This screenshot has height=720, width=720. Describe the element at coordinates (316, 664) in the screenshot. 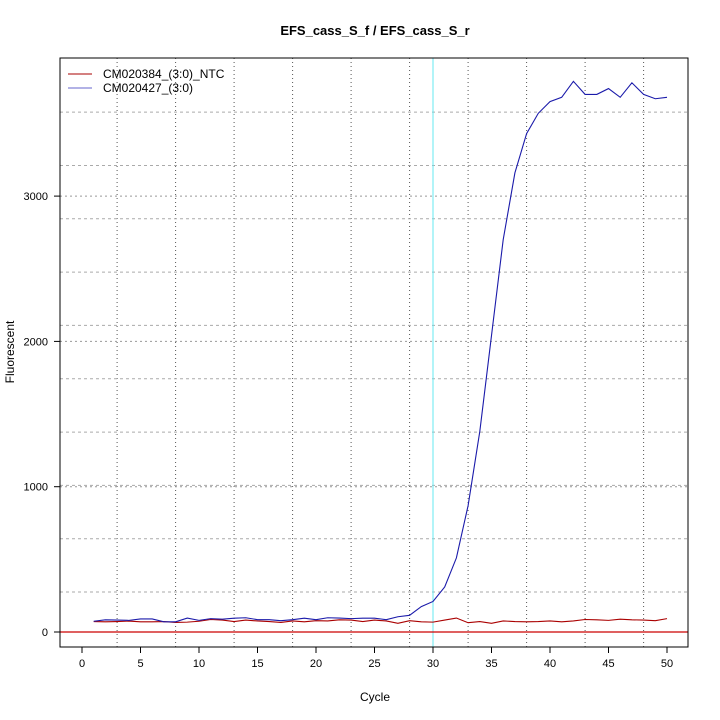

I see `x-tick-label: 20` at that location.